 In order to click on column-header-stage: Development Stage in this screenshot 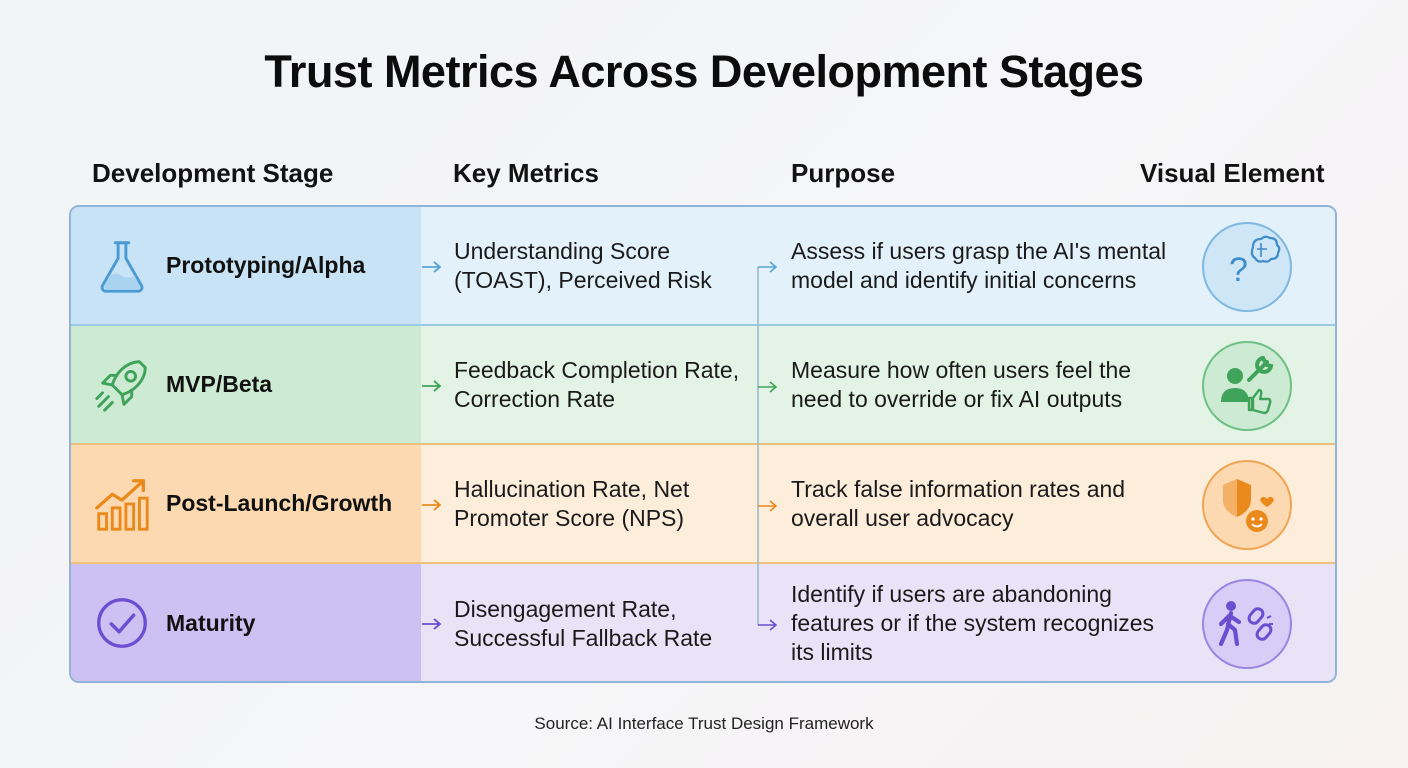, I will do `click(213, 173)`.